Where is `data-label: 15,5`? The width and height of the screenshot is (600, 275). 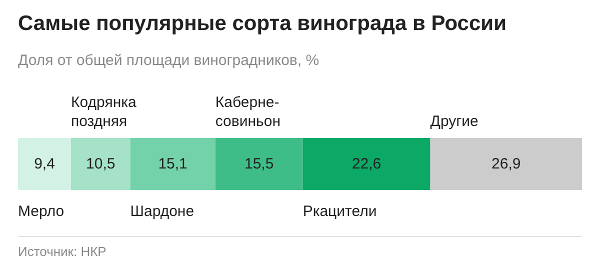 data-label: 15,5 is located at coordinates (259, 164).